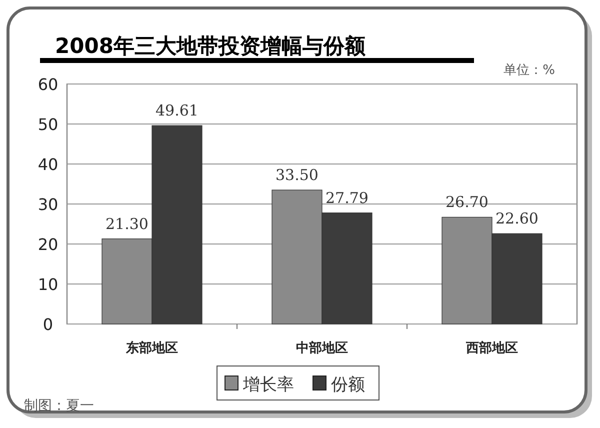 This screenshot has width=600, height=428. I want to click on y-tick-label: 40, so click(48, 164).